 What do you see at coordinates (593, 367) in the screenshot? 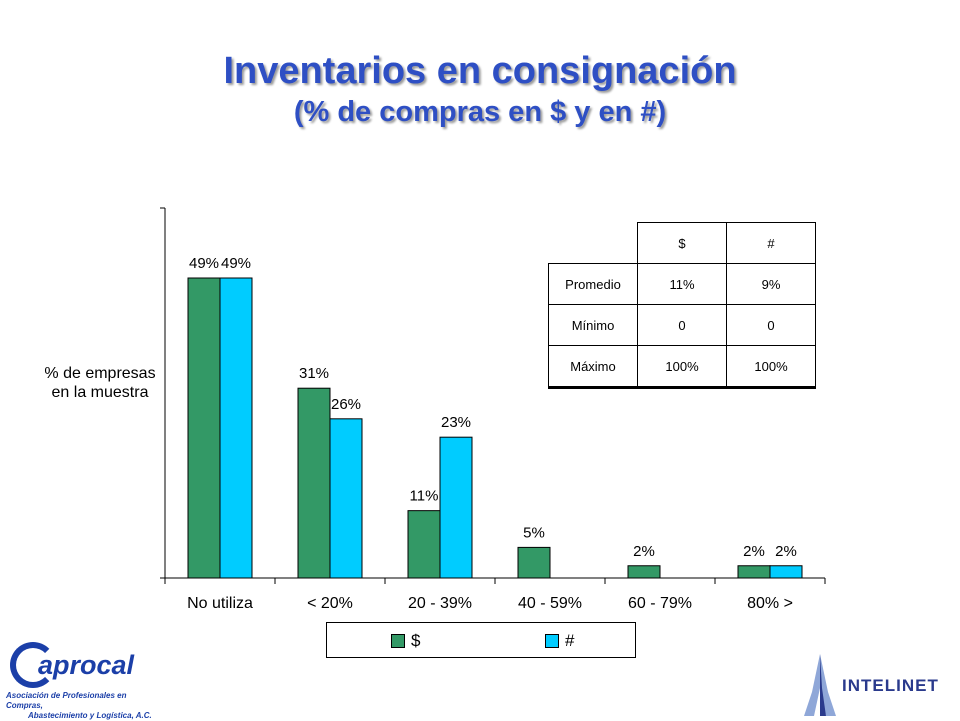
I see `stats-cell: Máximo` at bounding box center [593, 367].